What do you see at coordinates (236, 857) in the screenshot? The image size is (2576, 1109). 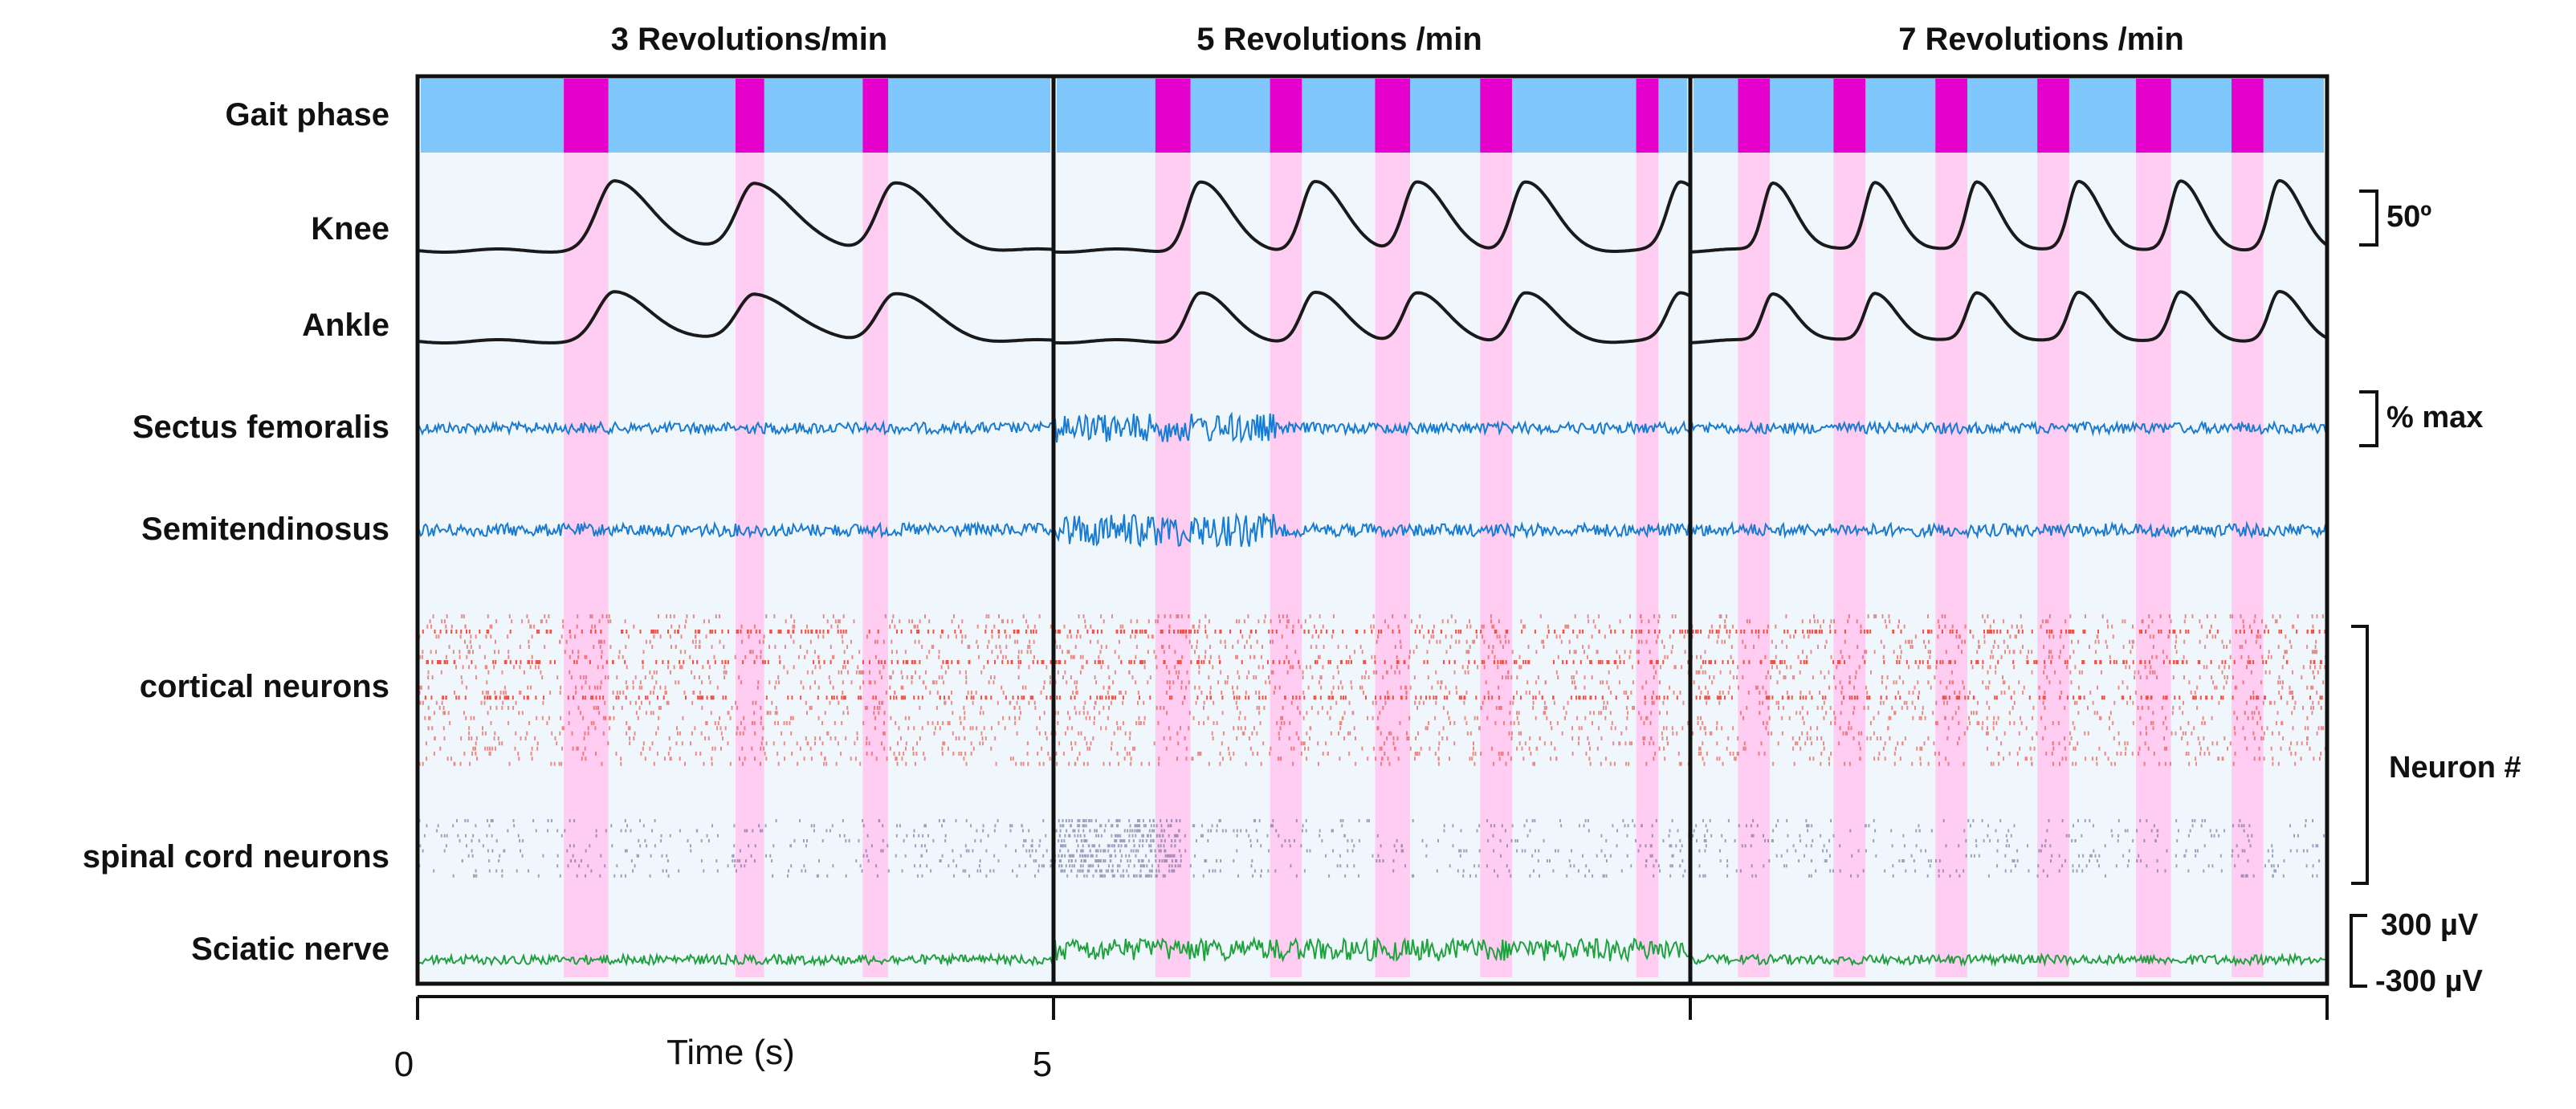 I see `row-label-spinal-cord-neurons: spinal cord neurons` at bounding box center [236, 857].